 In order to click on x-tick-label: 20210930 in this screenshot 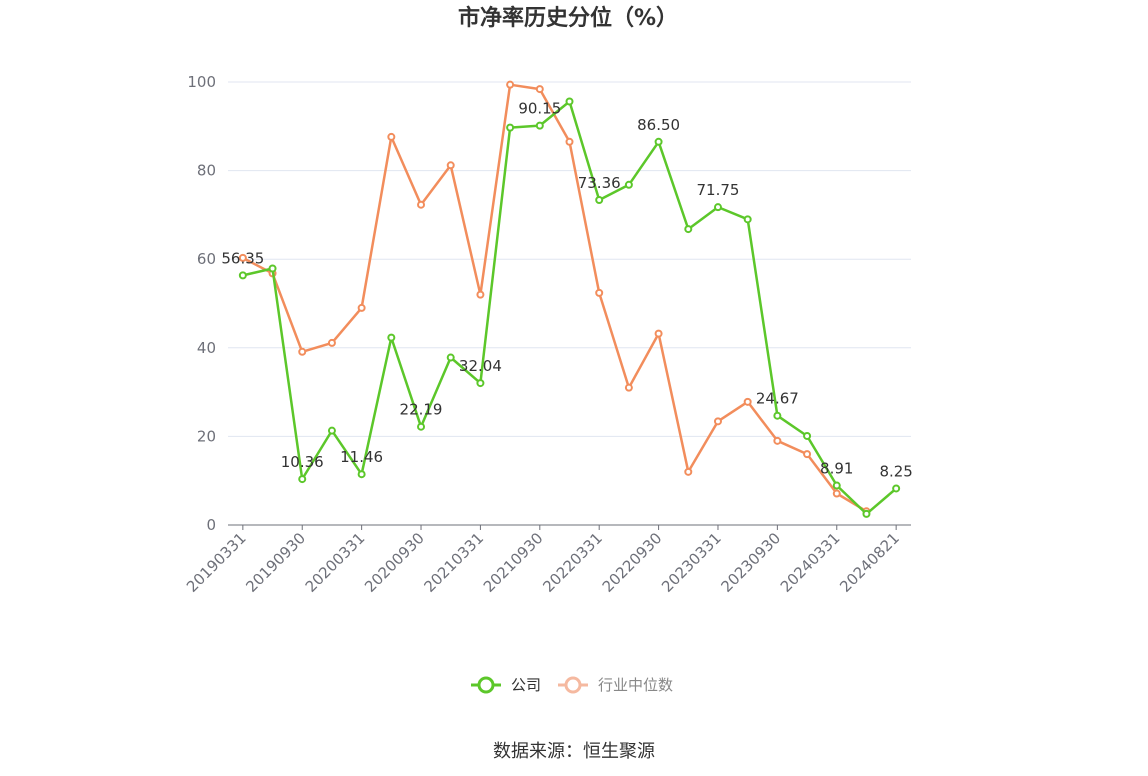, I will do `click(513, 562)`.